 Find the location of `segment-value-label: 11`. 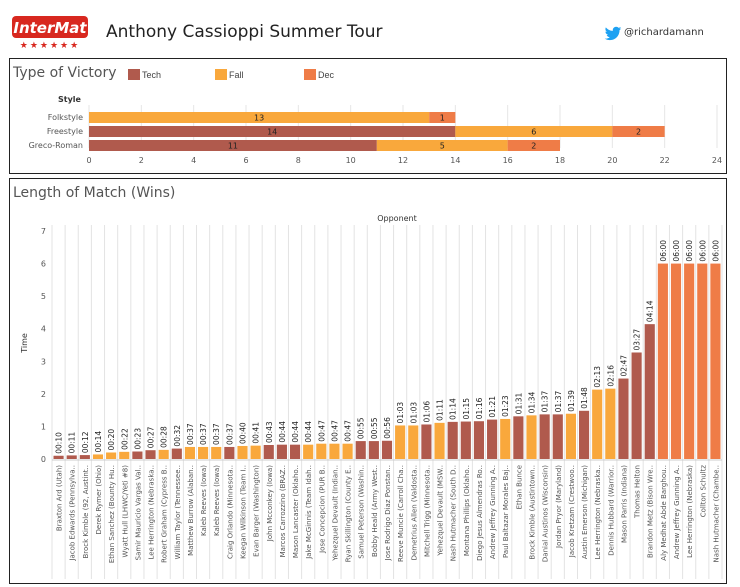

segment-value-label: 11 is located at coordinates (233, 146).